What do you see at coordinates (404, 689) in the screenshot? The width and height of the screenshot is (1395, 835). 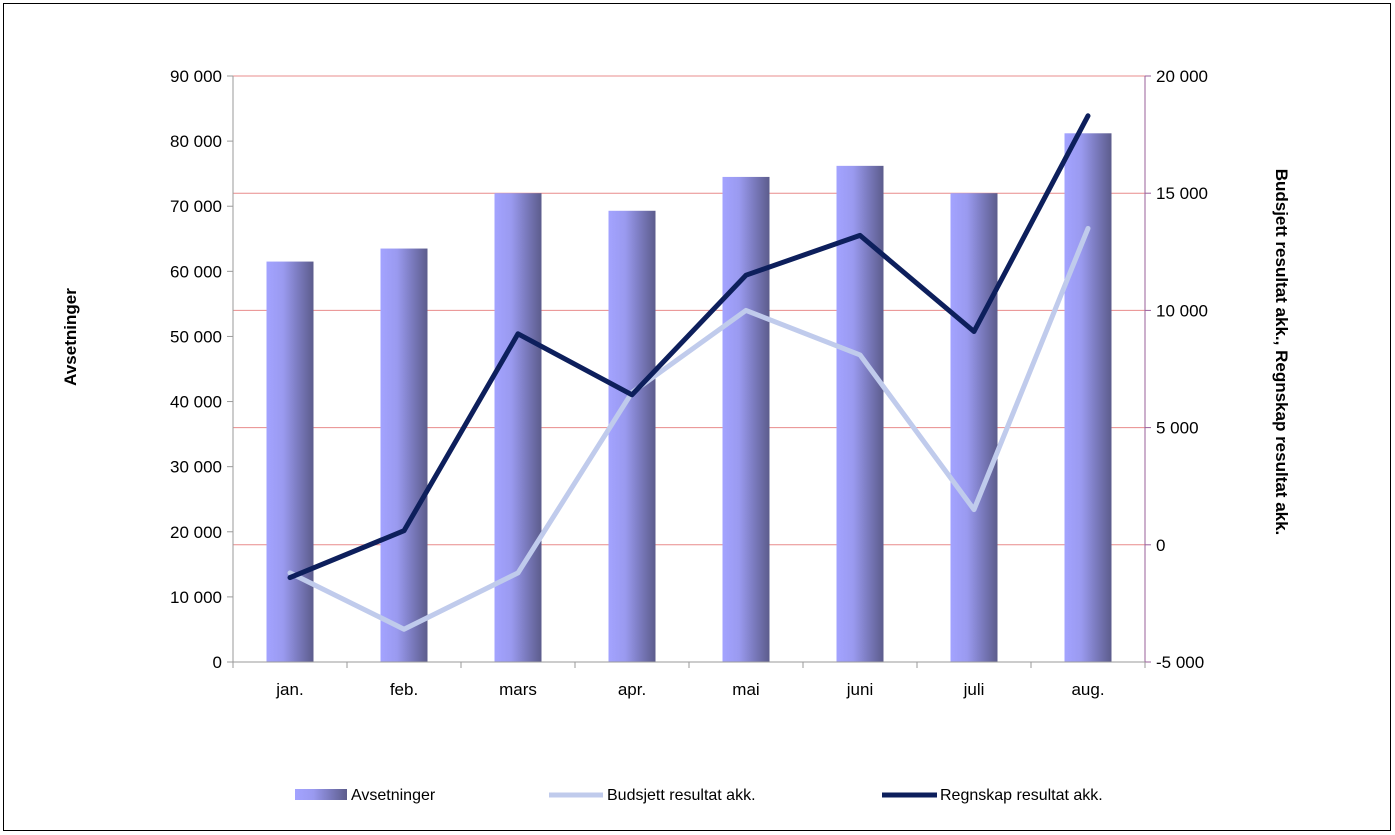 I see `x-tick-label: feb.` at bounding box center [404, 689].